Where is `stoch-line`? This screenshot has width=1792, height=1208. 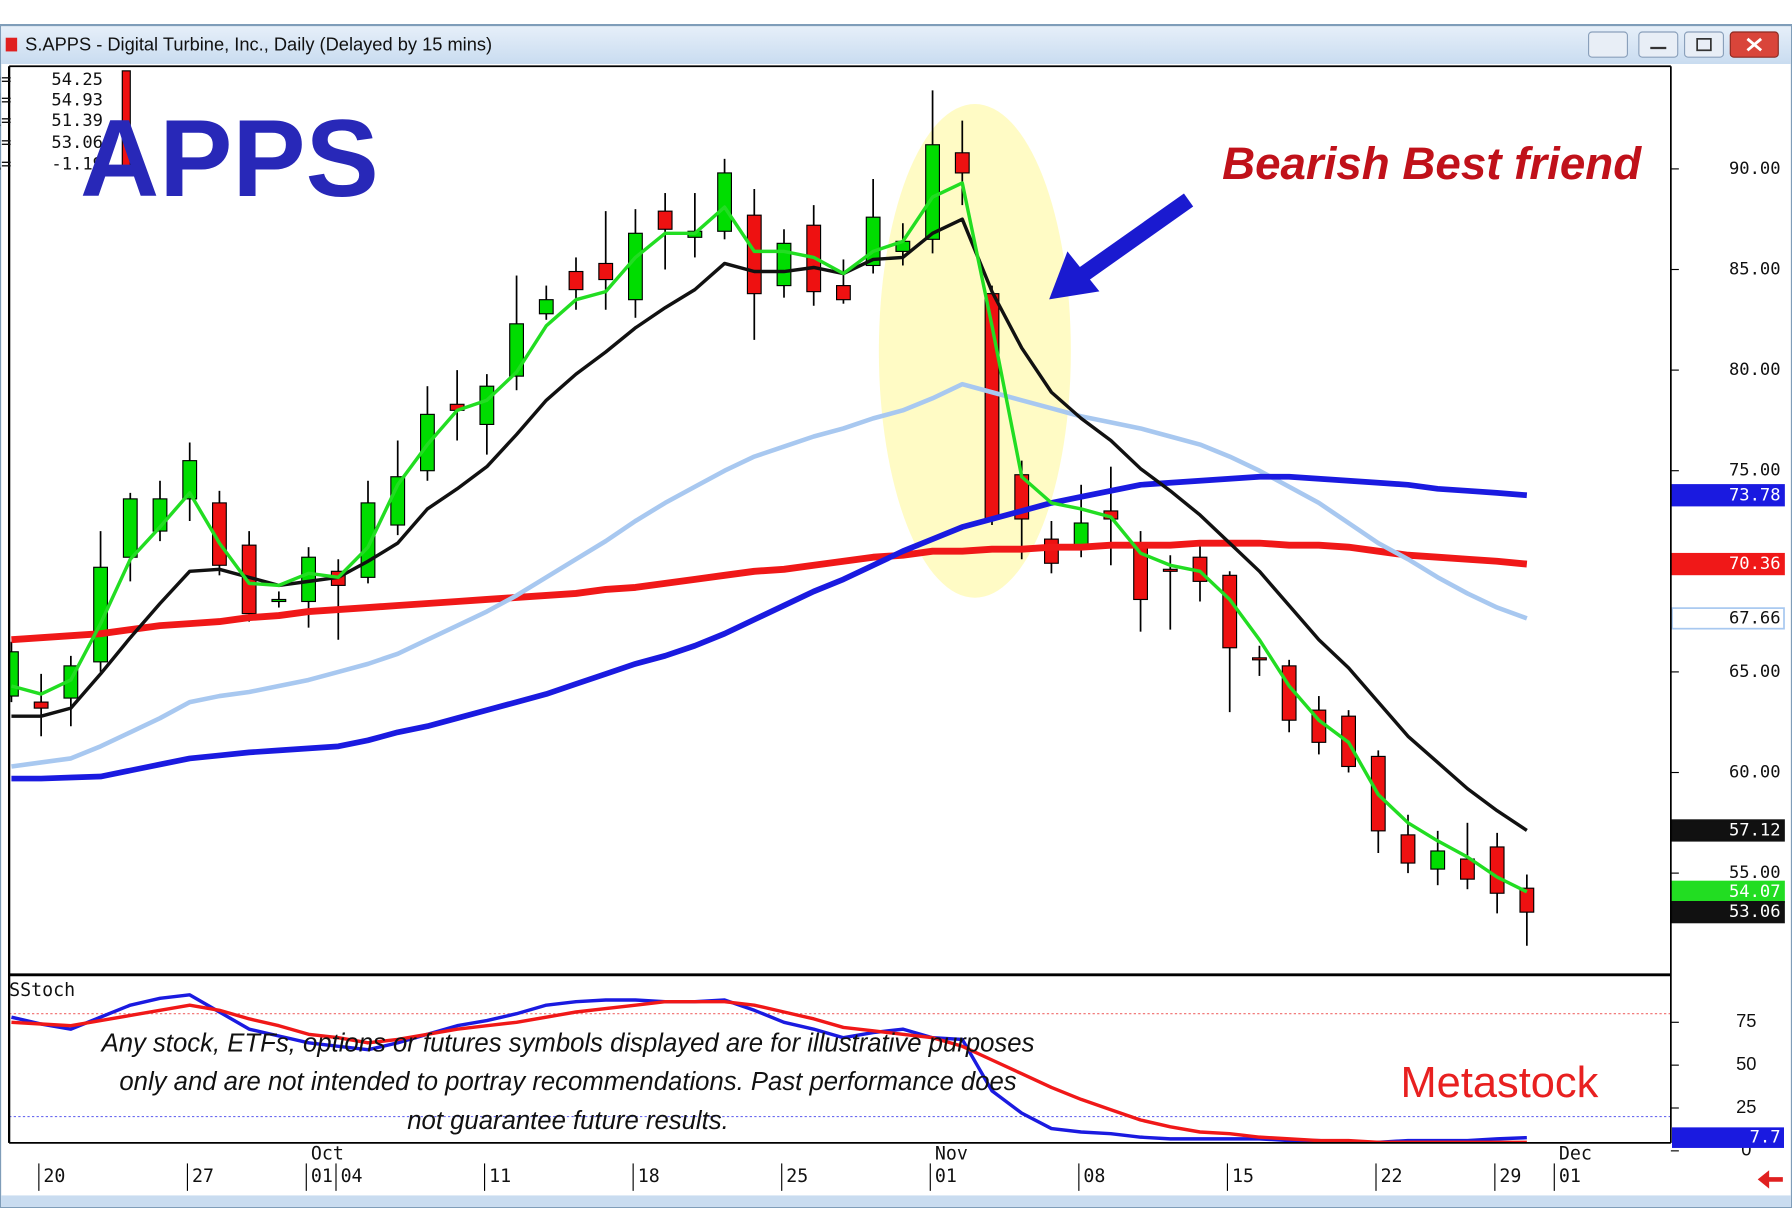
stoch-line is located at coordinates (769, 1071).